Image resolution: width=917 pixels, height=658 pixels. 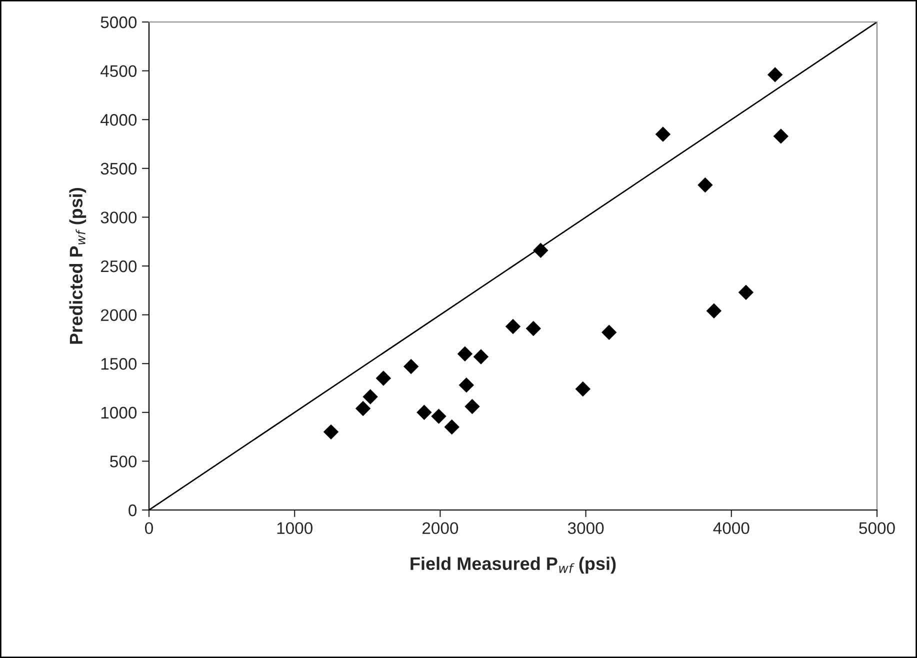 What do you see at coordinates (118, 315) in the screenshot?
I see `y-tick-label: 2000` at bounding box center [118, 315].